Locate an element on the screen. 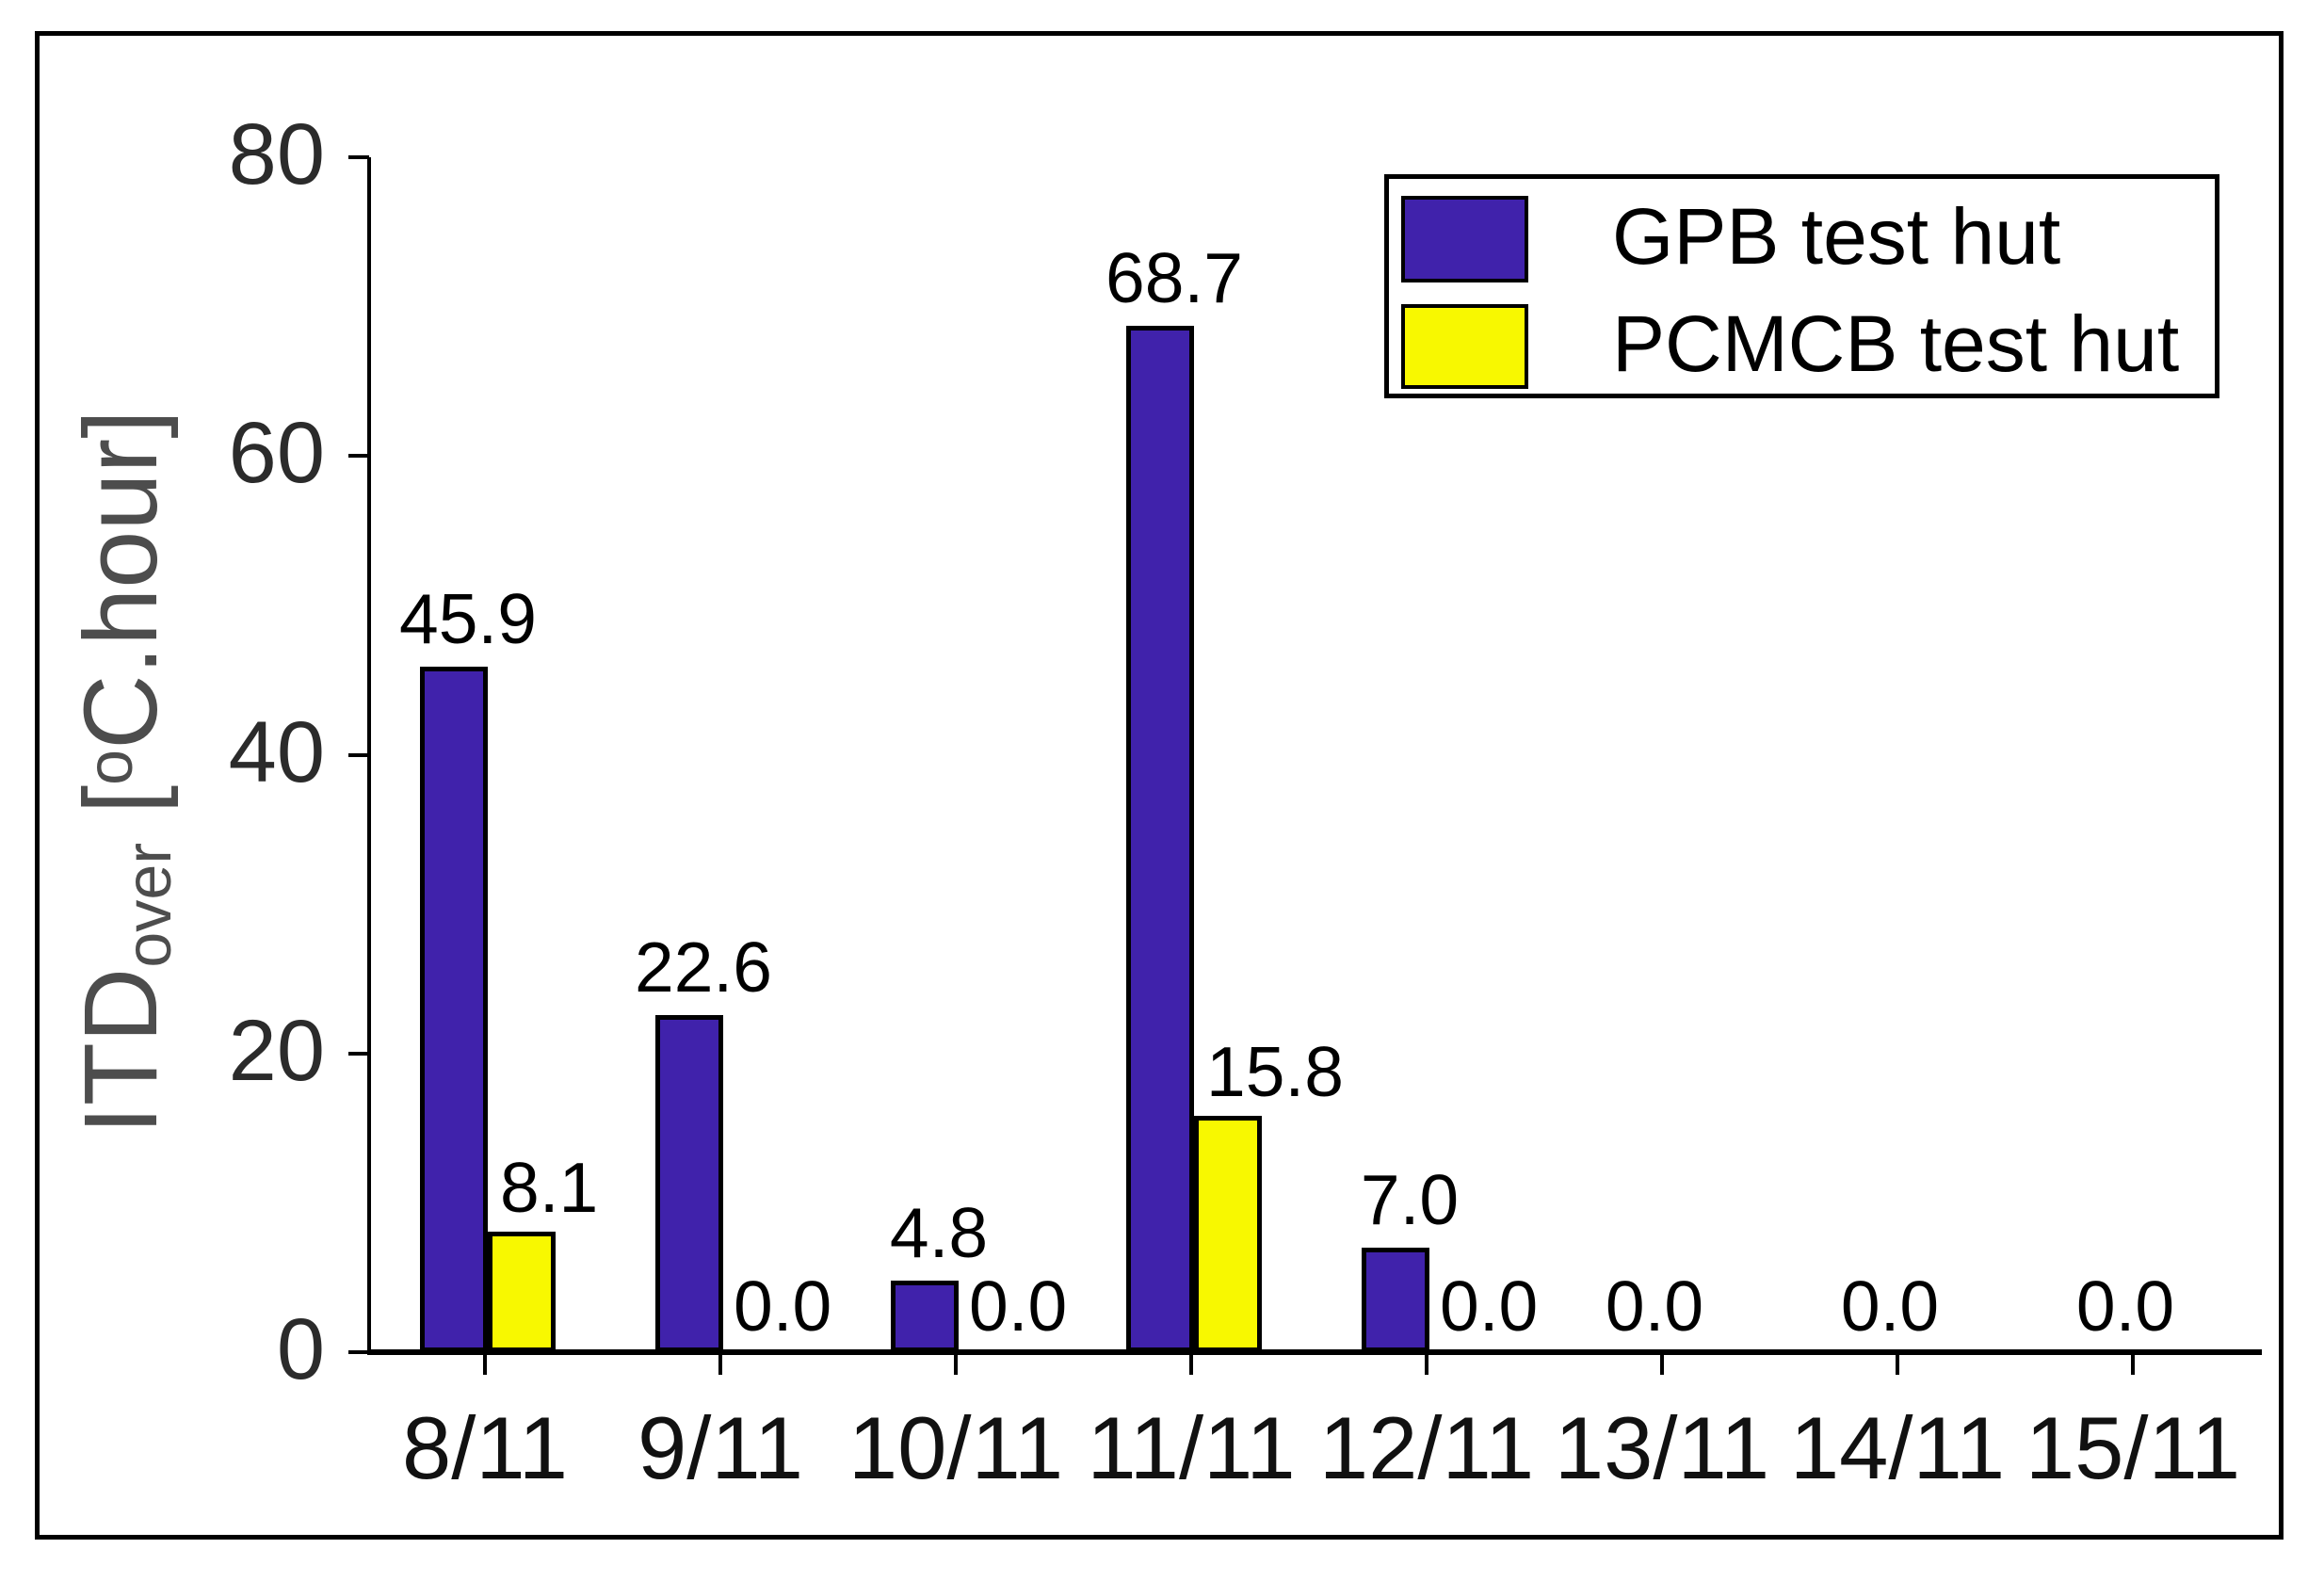 The width and height of the screenshot is (2324, 1581). bar-value-label-gpb: 45.9 is located at coordinates (468, 618).